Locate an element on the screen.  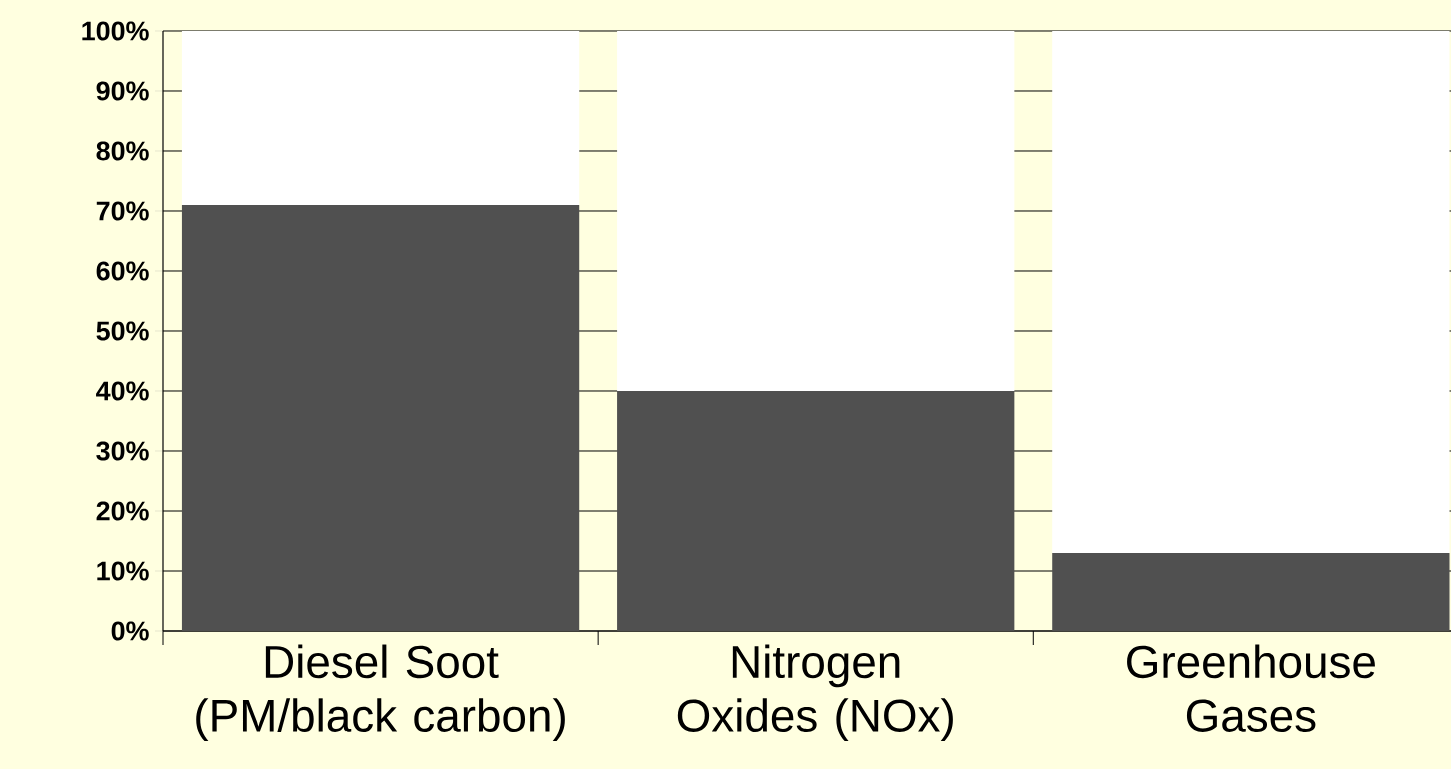
x-tick-label: Diesel Soot (PM/black carbon) is located at coordinates (380, 693).